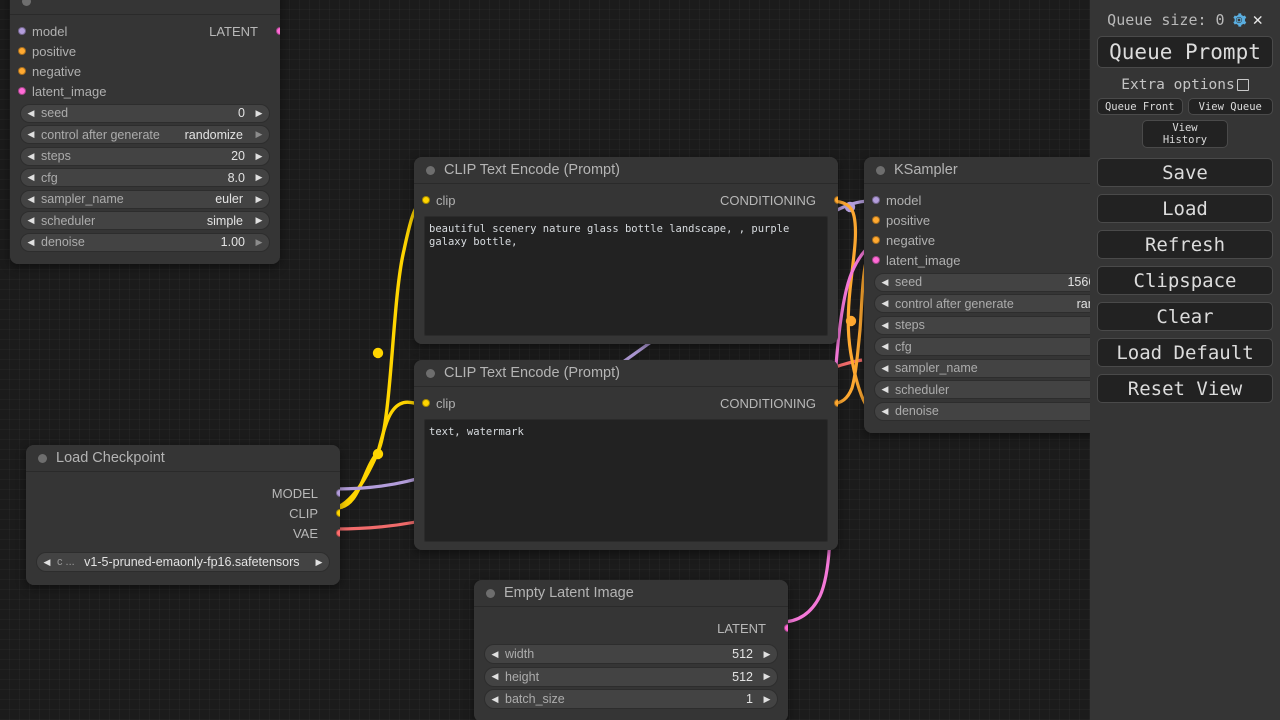 Image resolution: width=1280 pixels, height=720 pixels. Describe the element at coordinates (982, 346) in the screenshot. I see `widget-cfg: ◀ cfg` at that location.